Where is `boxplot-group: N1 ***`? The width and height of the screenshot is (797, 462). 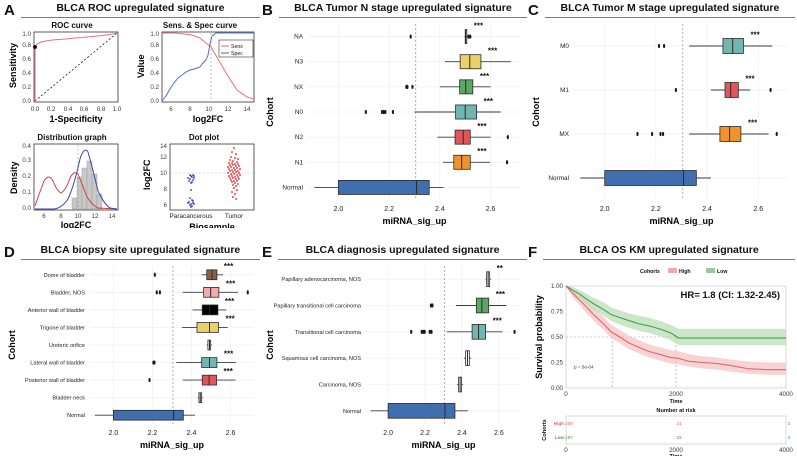
boxplot-group: N1 *** is located at coordinates (402, 158).